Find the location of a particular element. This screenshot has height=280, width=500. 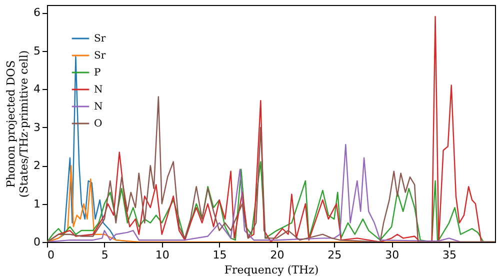

x-tick-label: 5 is located at coordinates (104, 255).